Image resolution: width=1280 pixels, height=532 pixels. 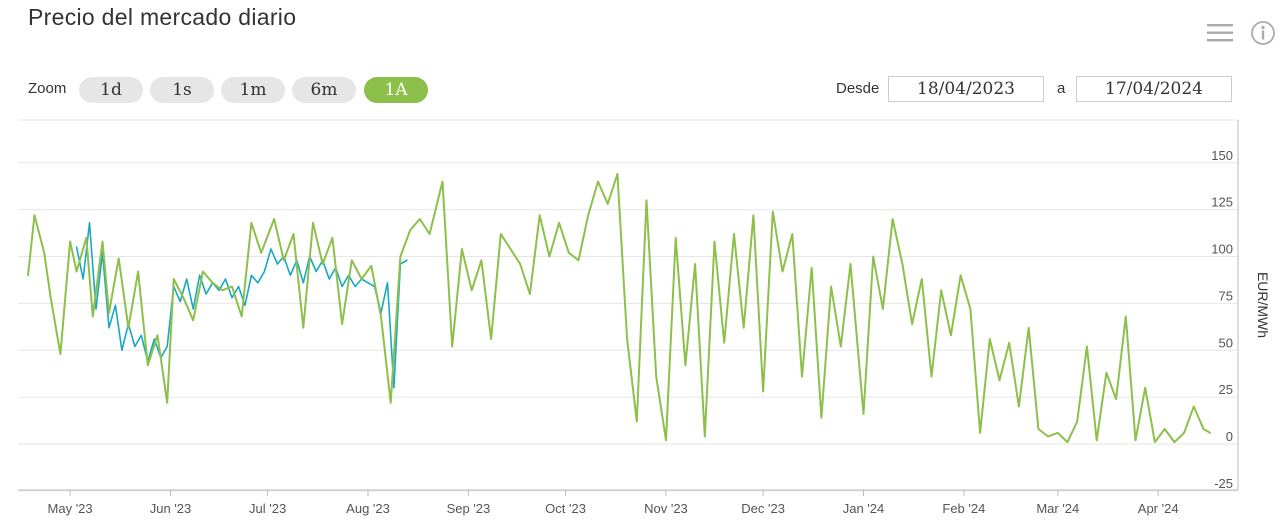 I want to click on y-tick-label: 25, so click(x=1226, y=389).